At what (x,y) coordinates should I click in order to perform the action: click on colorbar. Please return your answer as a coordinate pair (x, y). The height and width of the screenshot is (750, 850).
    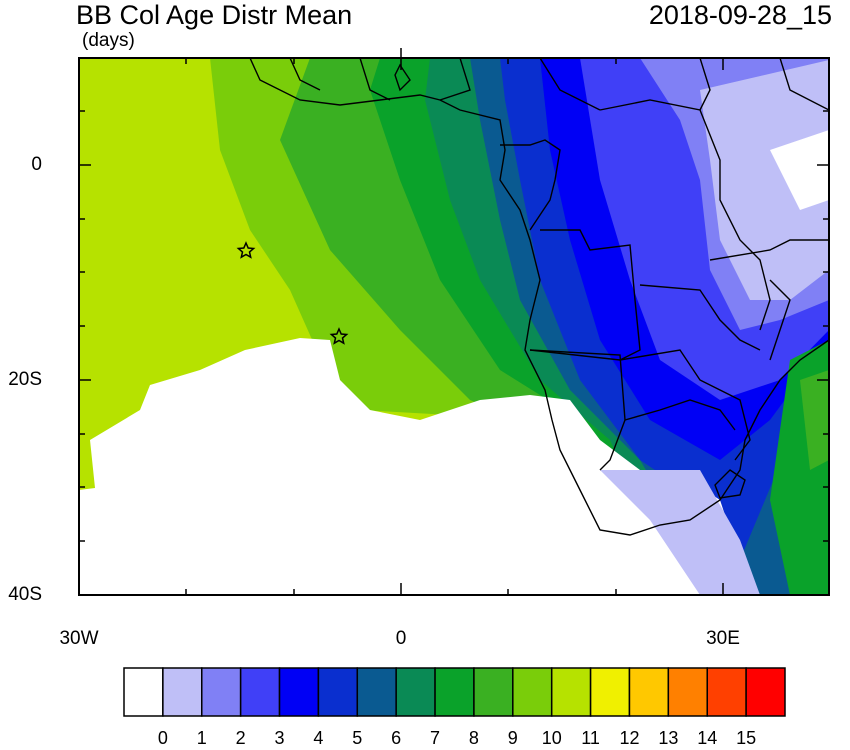
    Looking at the image, I should click on (454, 692).